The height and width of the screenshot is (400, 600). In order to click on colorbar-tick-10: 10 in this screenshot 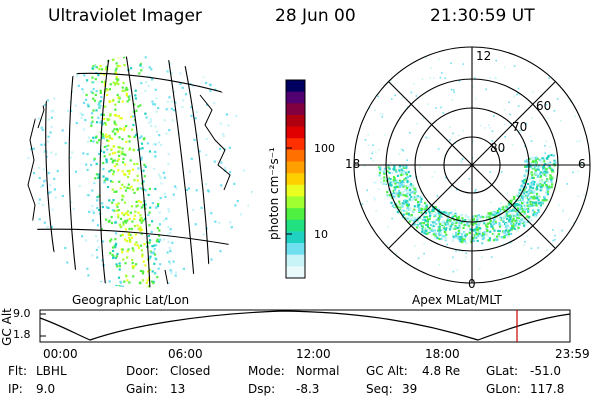, I will do `click(321, 234)`.